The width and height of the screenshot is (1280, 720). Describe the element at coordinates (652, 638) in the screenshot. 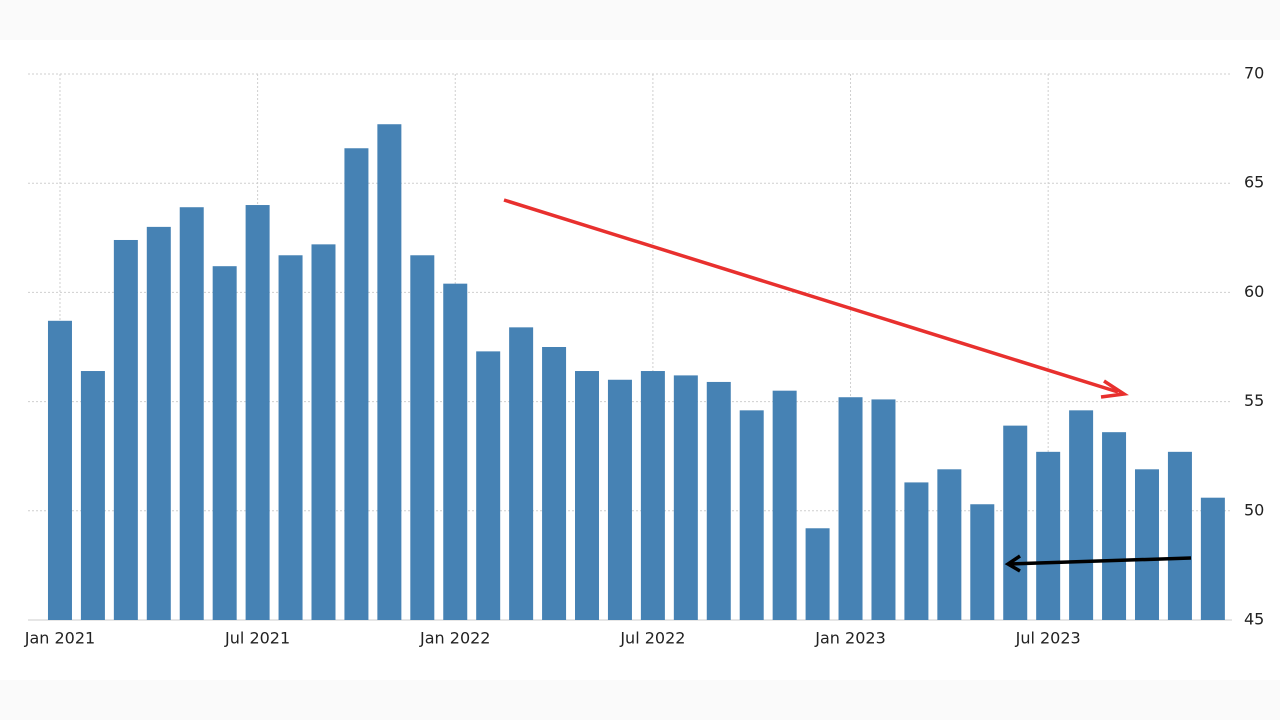

I see `x-tick-label: Jul 2022` at that location.